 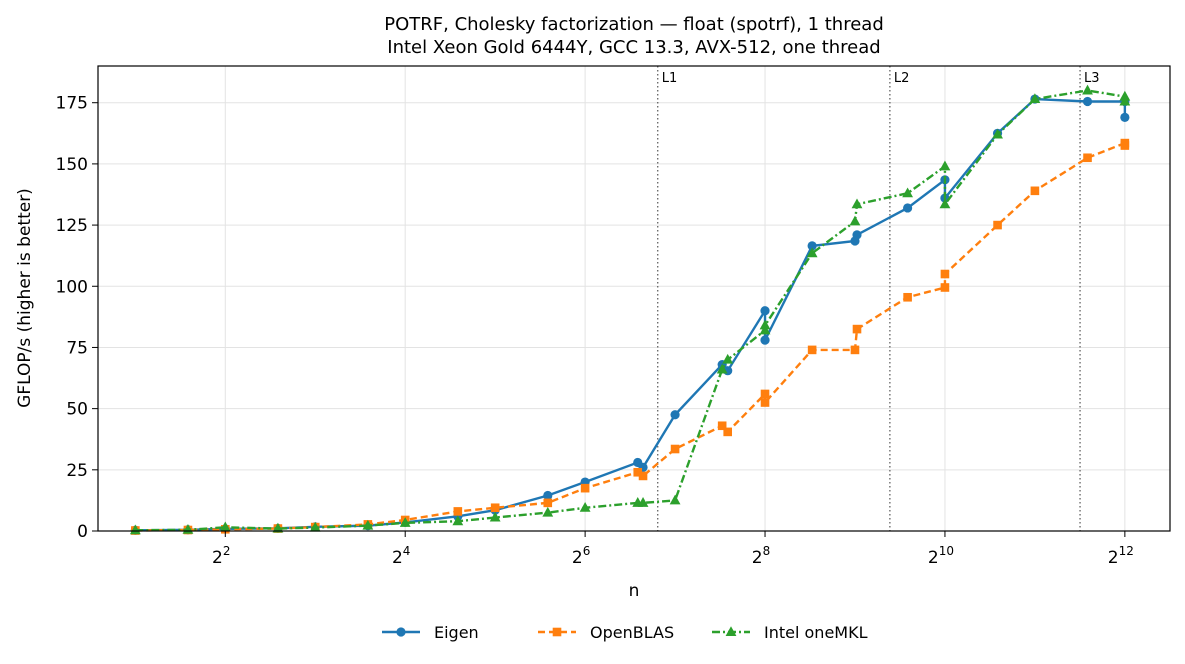 What do you see at coordinates (25, 298) in the screenshot?
I see `y-axis-label: GFLOP/s (higher is better)` at bounding box center [25, 298].